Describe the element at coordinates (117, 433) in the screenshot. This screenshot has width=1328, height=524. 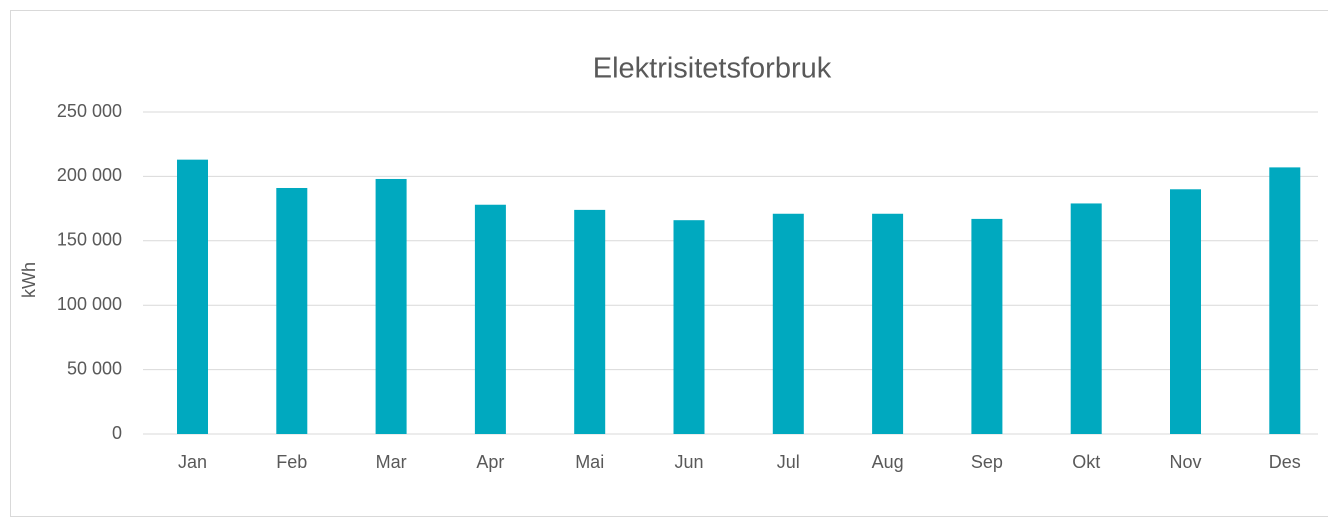
I see `y-tick-label: 0` at that location.